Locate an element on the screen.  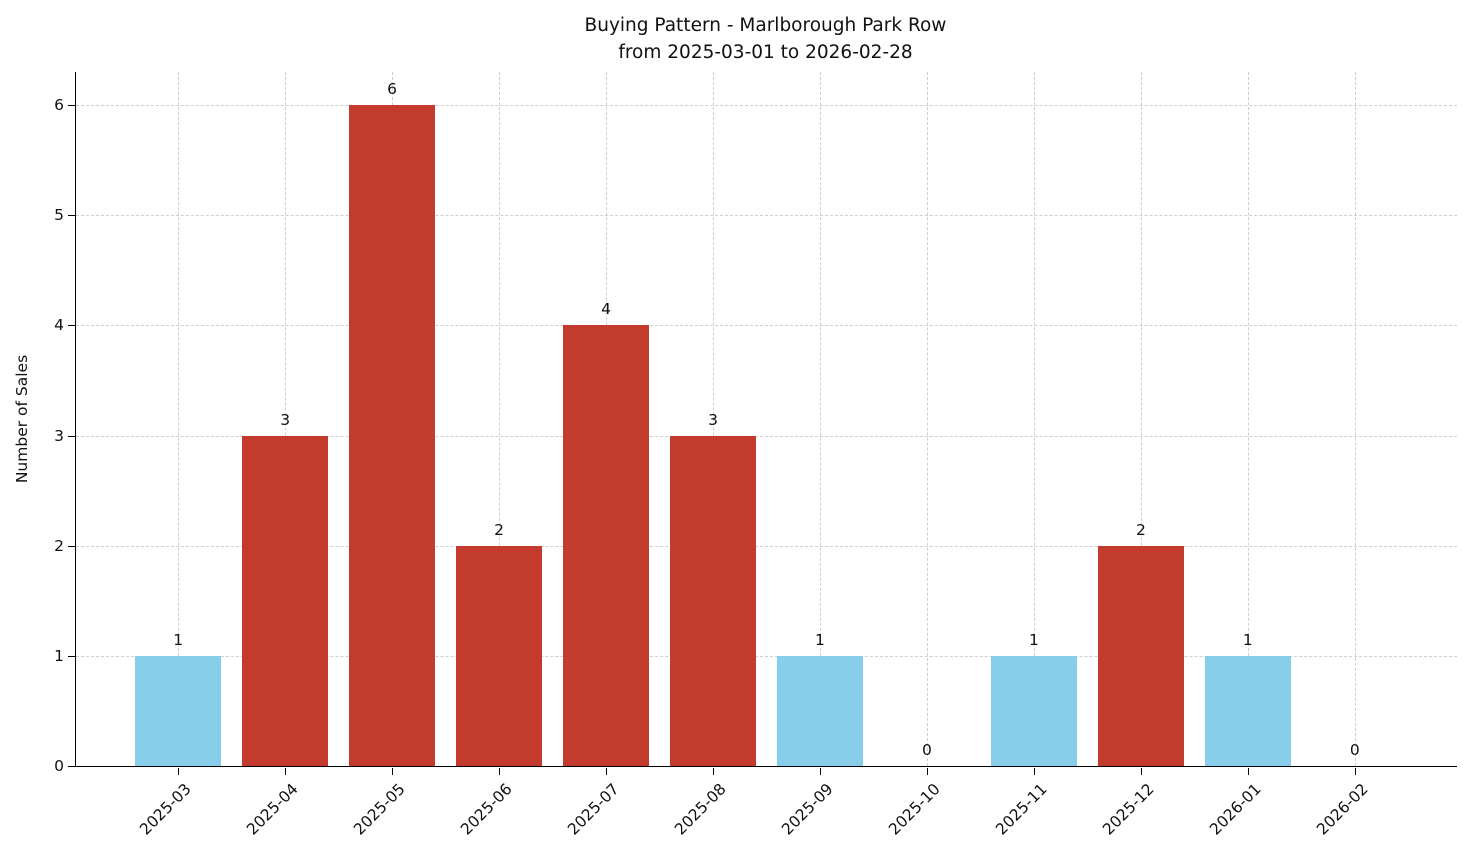
x-tick-label: 2025-05 is located at coordinates (379, 809).